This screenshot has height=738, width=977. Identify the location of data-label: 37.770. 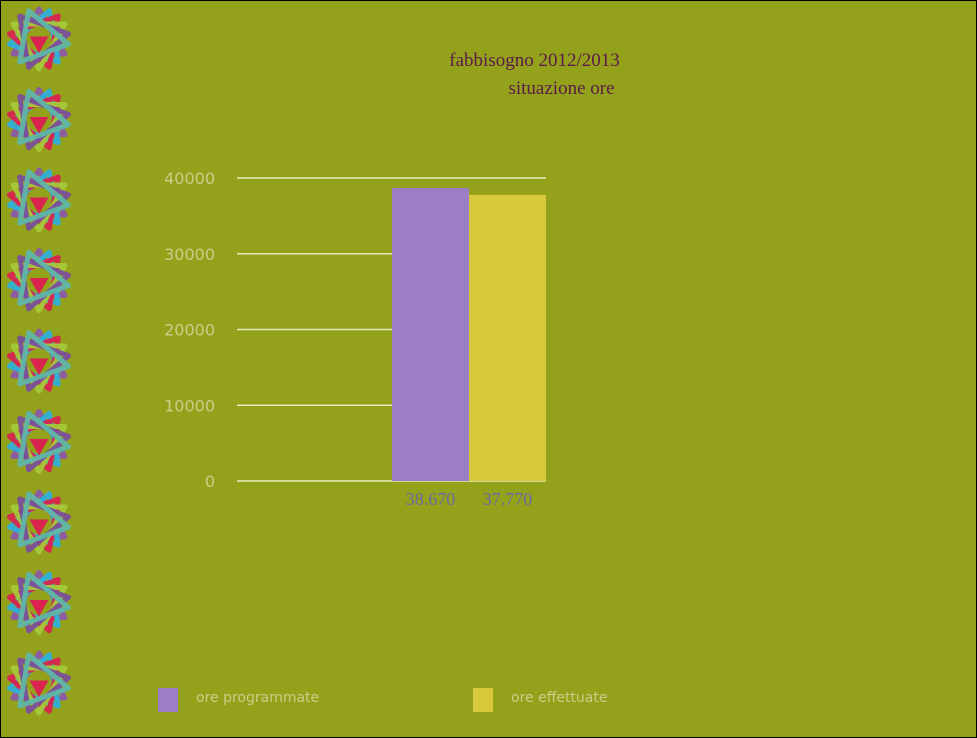
(508, 499).